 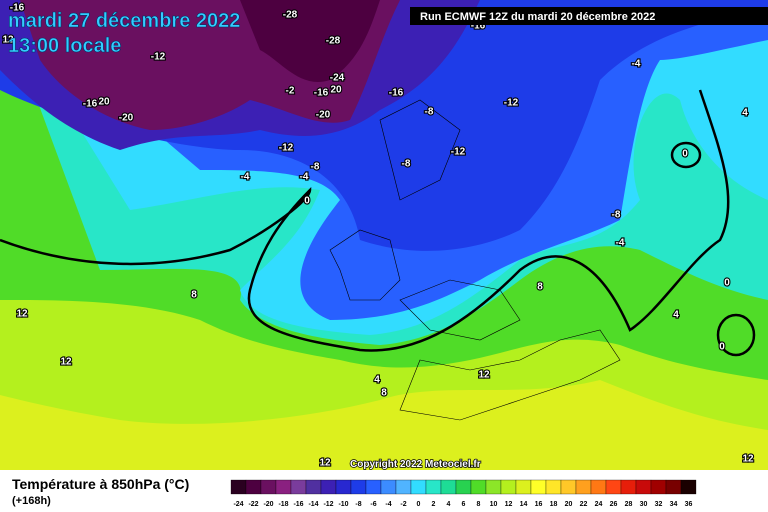 I want to click on legend-tick-label: -16, so click(x=298, y=504).